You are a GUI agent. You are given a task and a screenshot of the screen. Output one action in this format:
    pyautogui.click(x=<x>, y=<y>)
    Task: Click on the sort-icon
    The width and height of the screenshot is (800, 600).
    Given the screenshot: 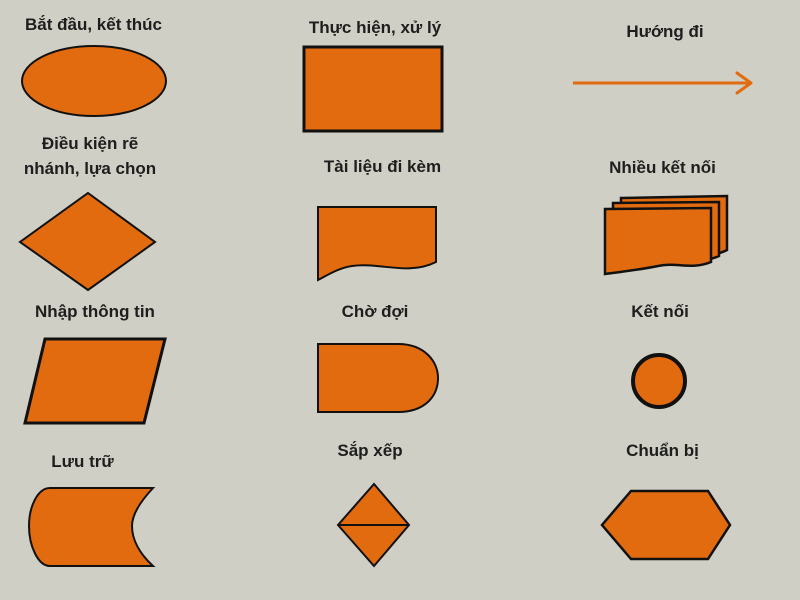 What is the action you would take?
    pyautogui.click(x=373, y=525)
    